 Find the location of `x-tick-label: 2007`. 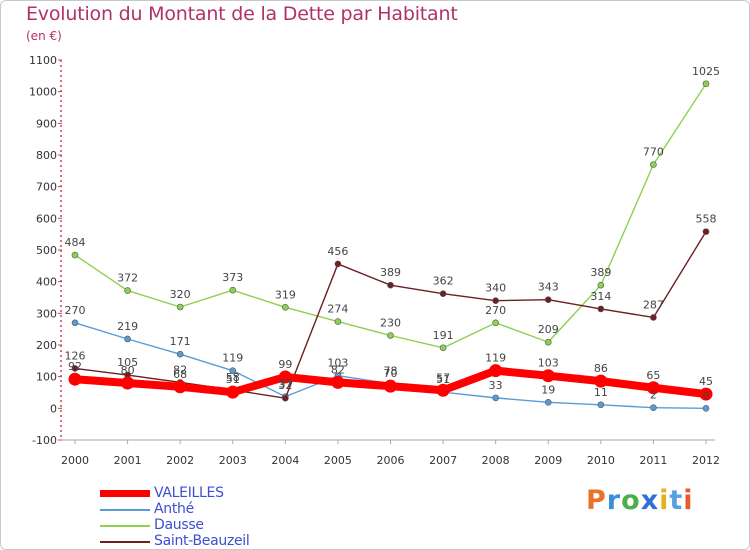

x-tick-label: 2007 is located at coordinates (443, 460).